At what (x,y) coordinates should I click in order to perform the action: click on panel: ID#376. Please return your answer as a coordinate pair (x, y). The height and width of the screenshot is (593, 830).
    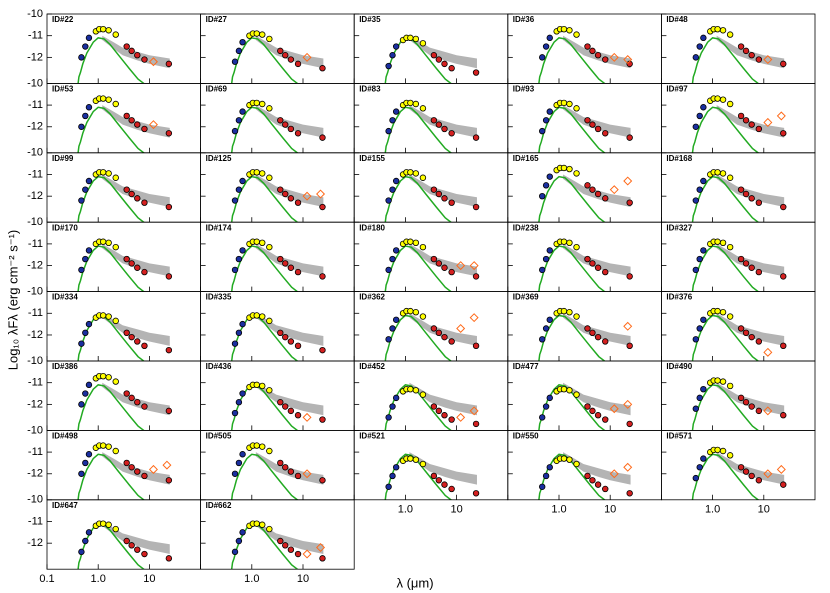
    Looking at the image, I should click on (738, 326).